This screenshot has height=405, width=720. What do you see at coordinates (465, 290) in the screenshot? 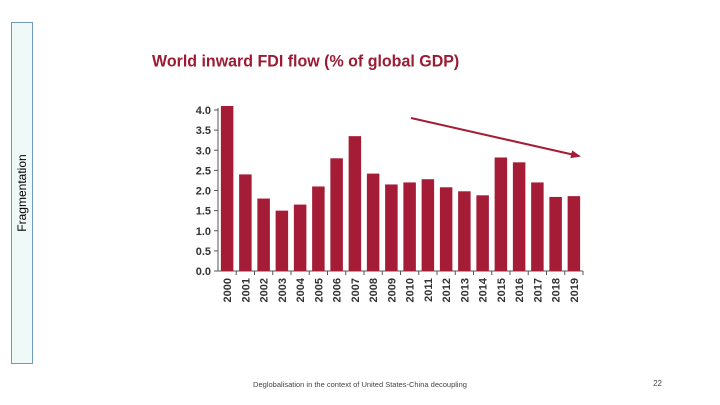
I see `x-tick-label: 2013` at bounding box center [465, 290].